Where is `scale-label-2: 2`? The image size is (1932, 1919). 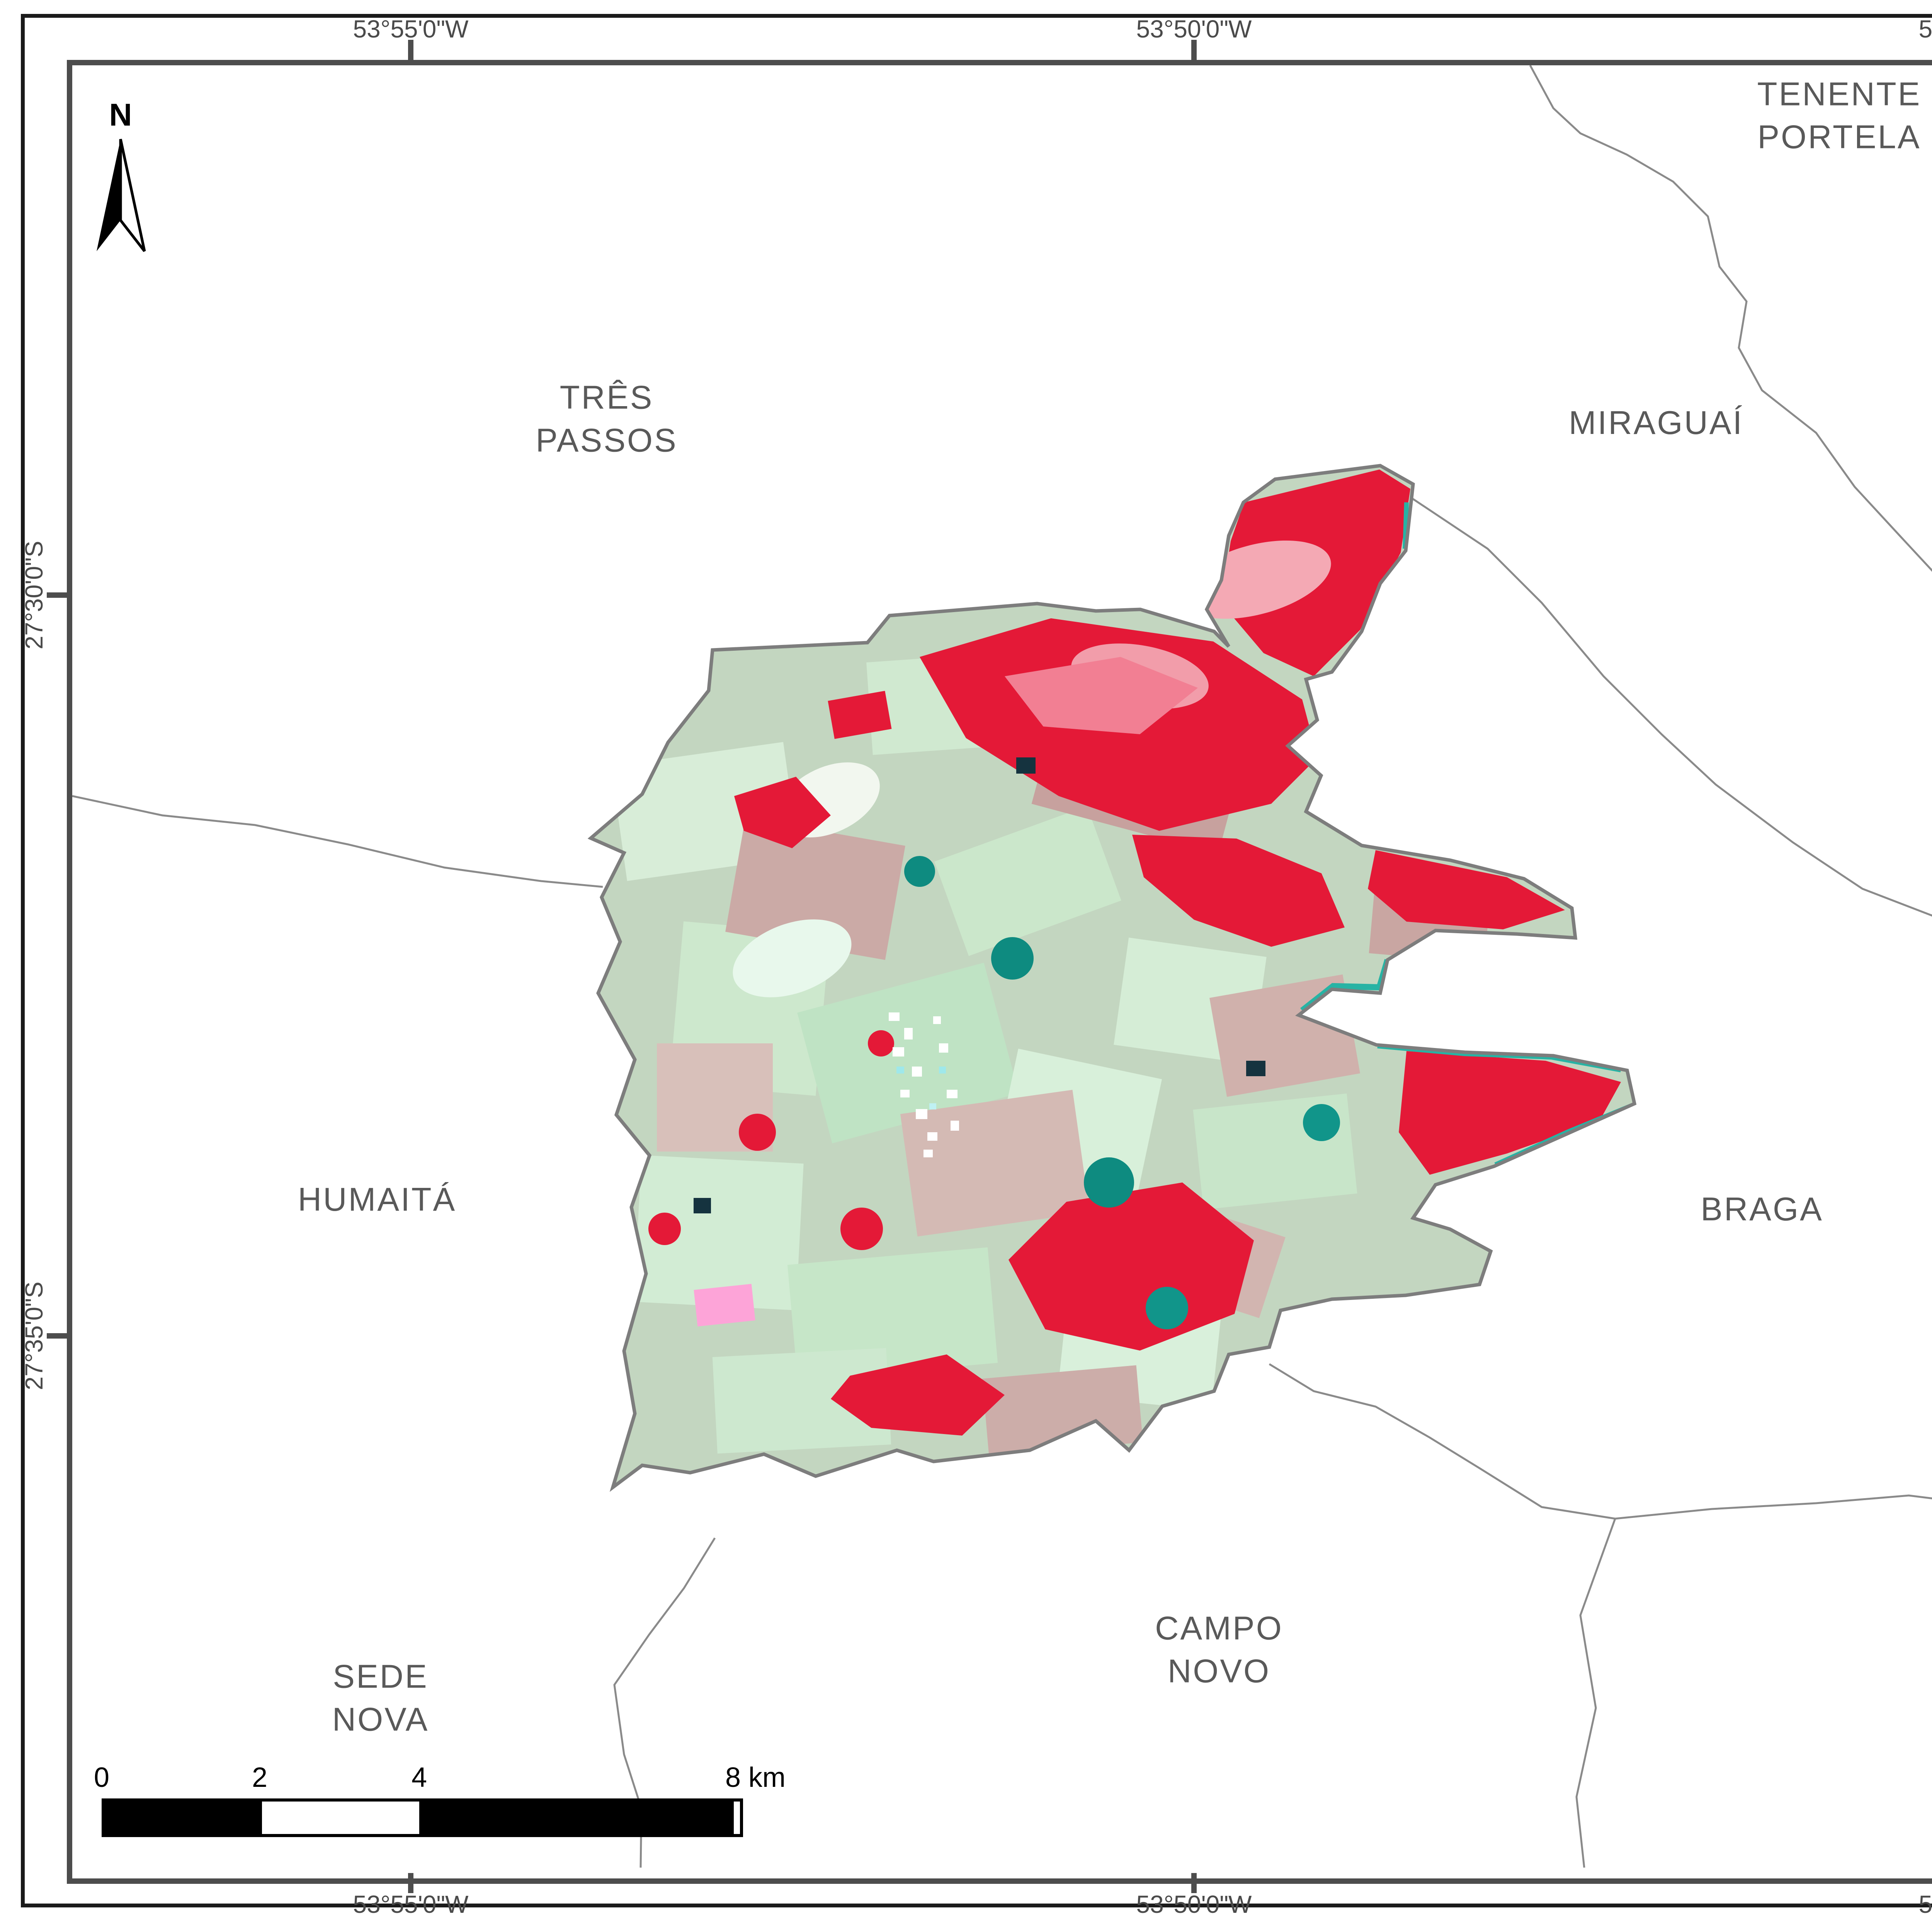 scale-label-2: 2 is located at coordinates (260, 1778).